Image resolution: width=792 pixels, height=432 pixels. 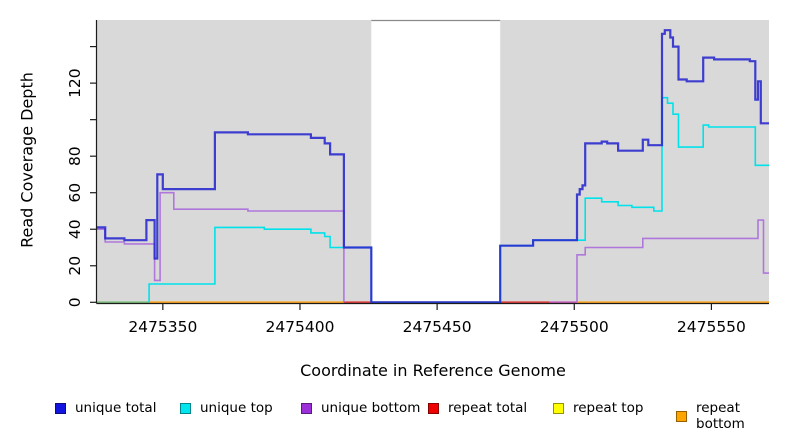 What do you see at coordinates (75, 156) in the screenshot?
I see `y-tick-label: 80` at bounding box center [75, 156].